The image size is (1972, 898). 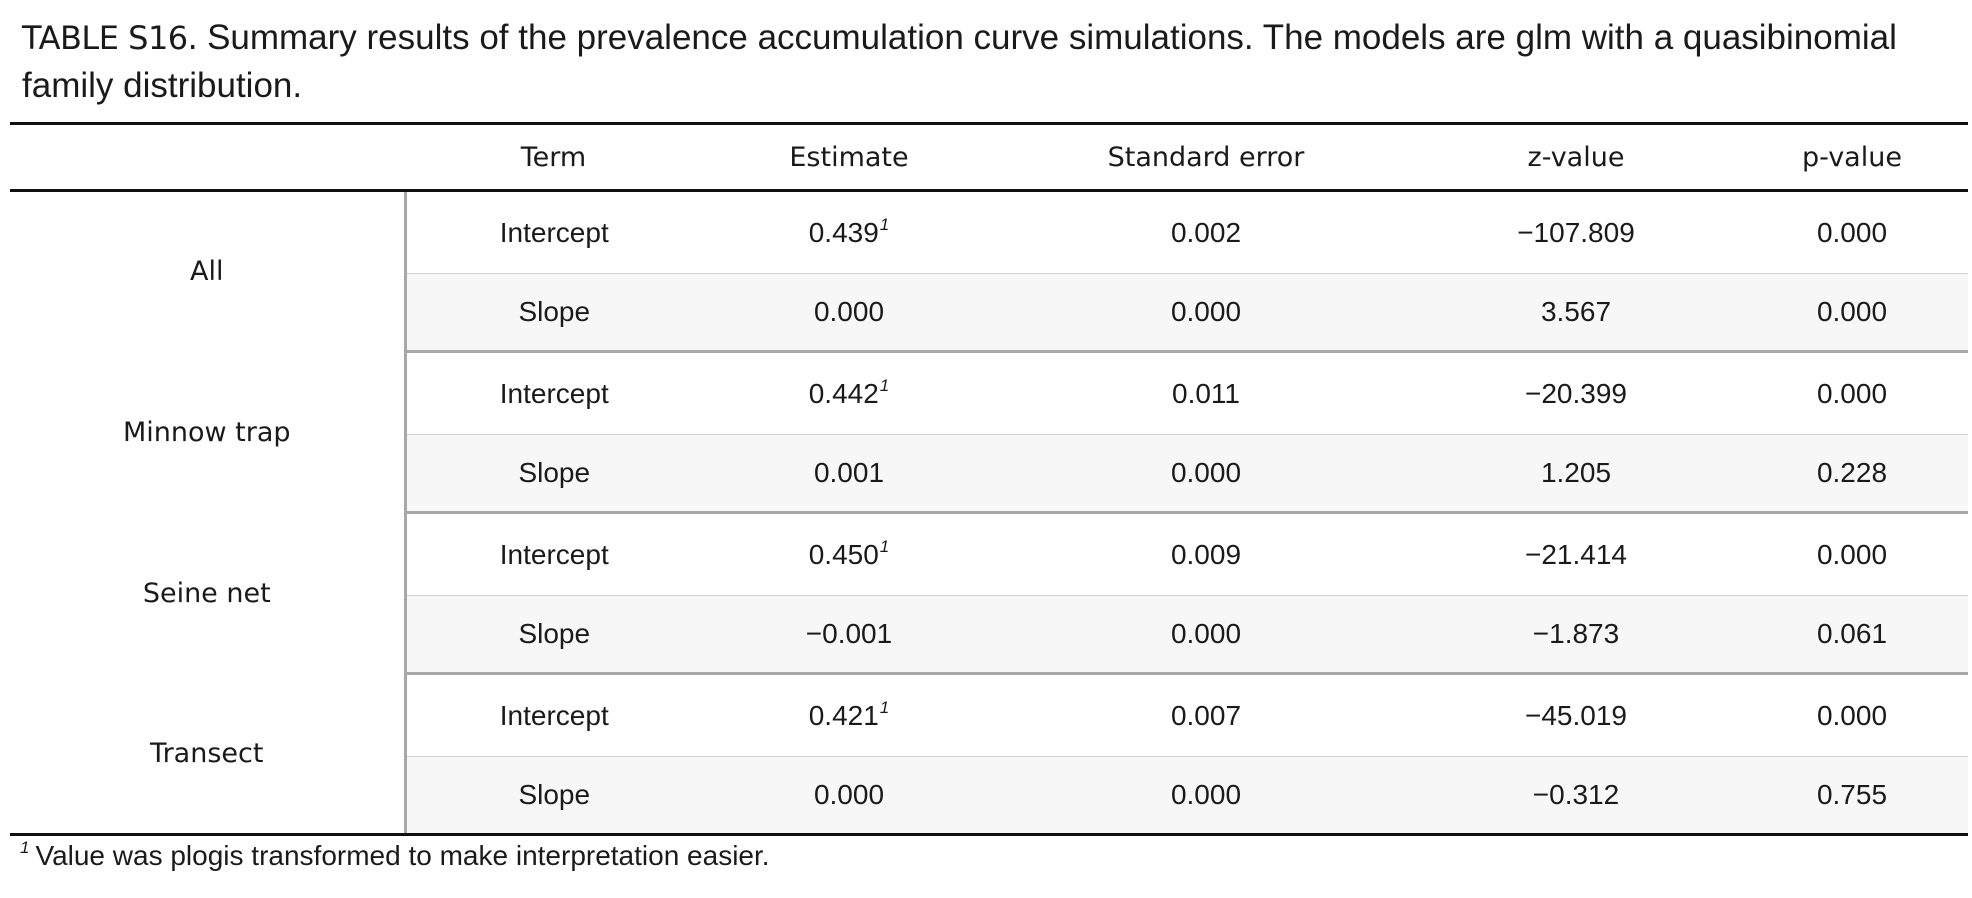 I want to click on header-term: Term, so click(x=553, y=157).